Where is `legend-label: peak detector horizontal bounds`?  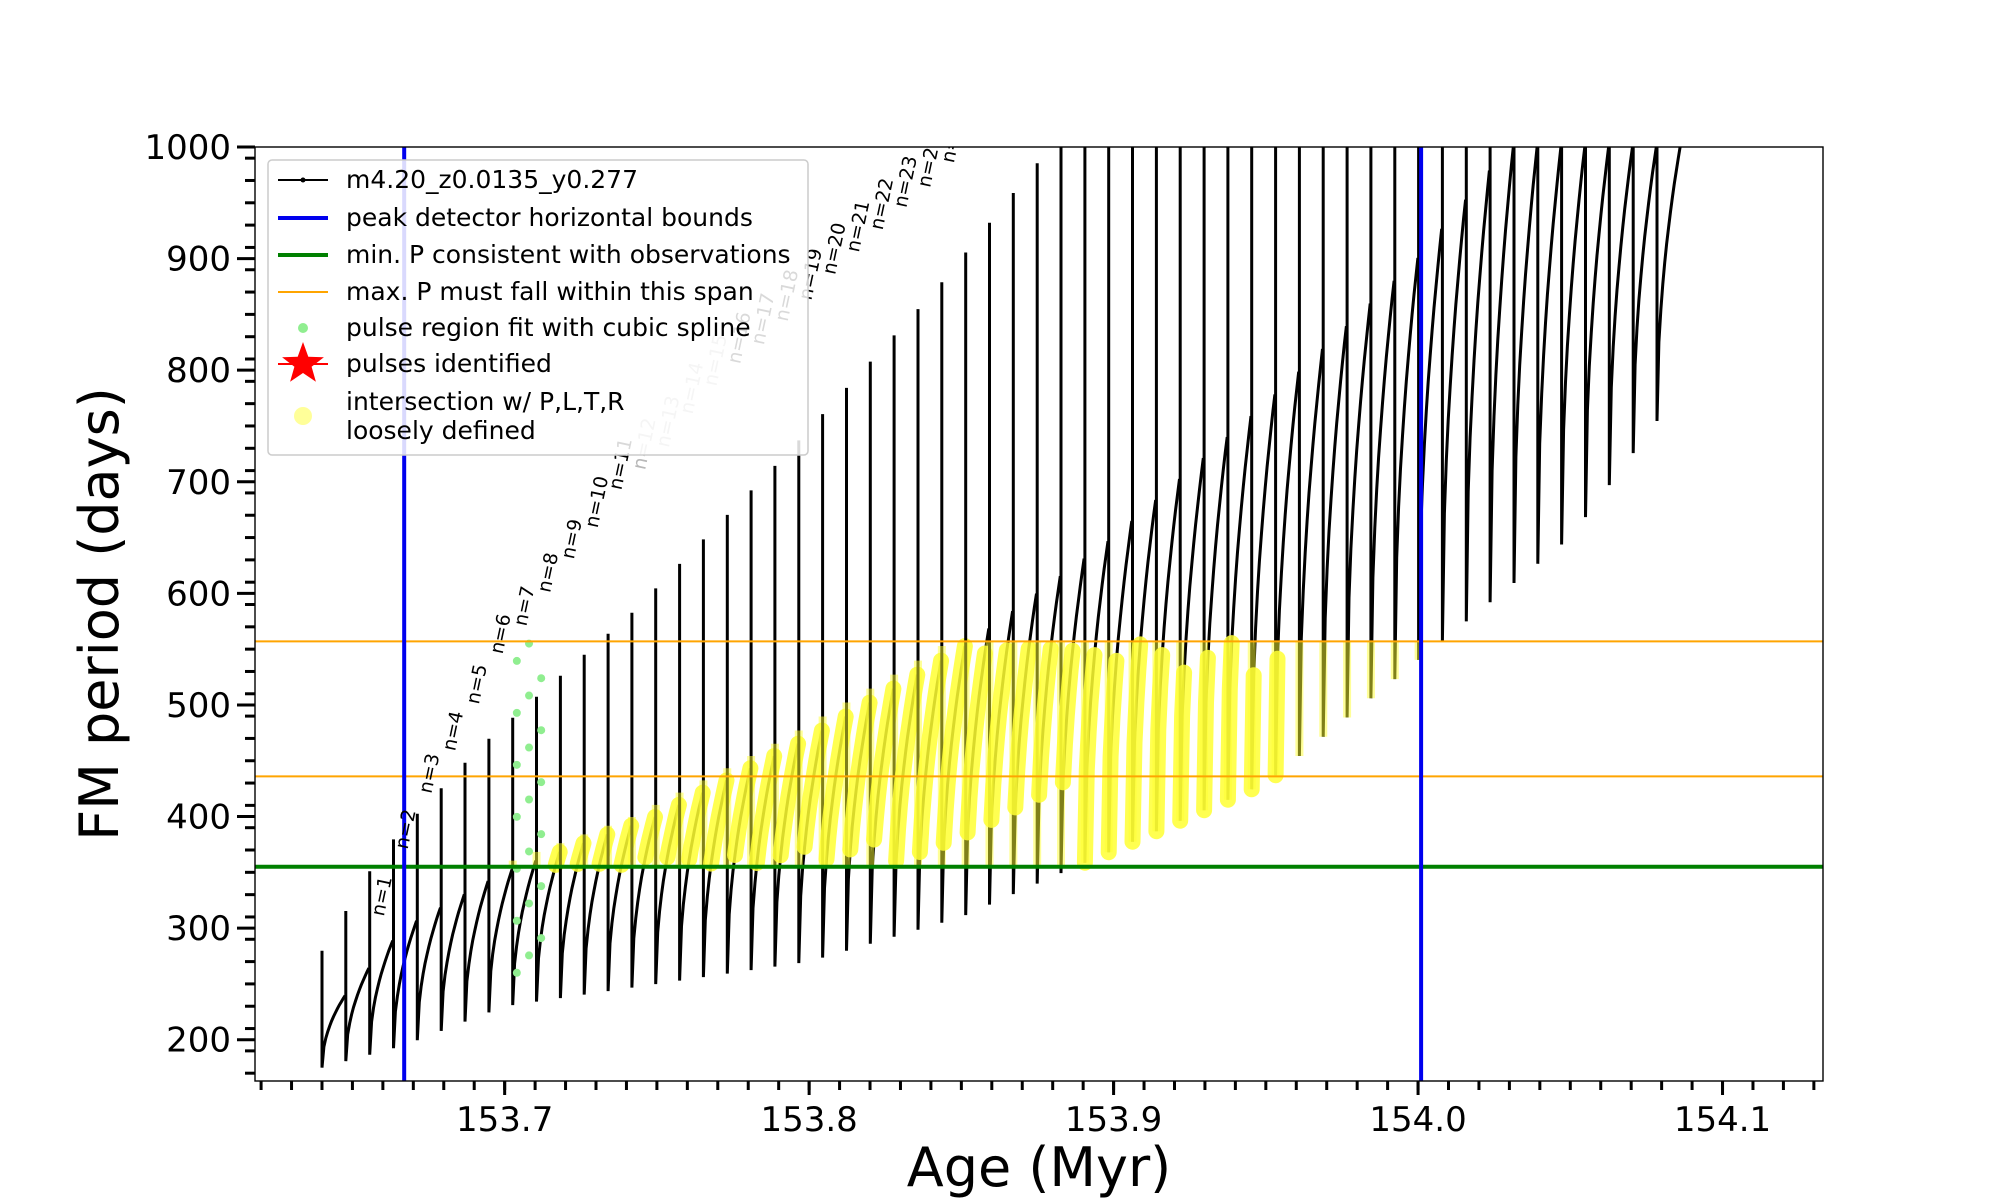
legend-label: peak detector horizontal bounds is located at coordinates (549, 217).